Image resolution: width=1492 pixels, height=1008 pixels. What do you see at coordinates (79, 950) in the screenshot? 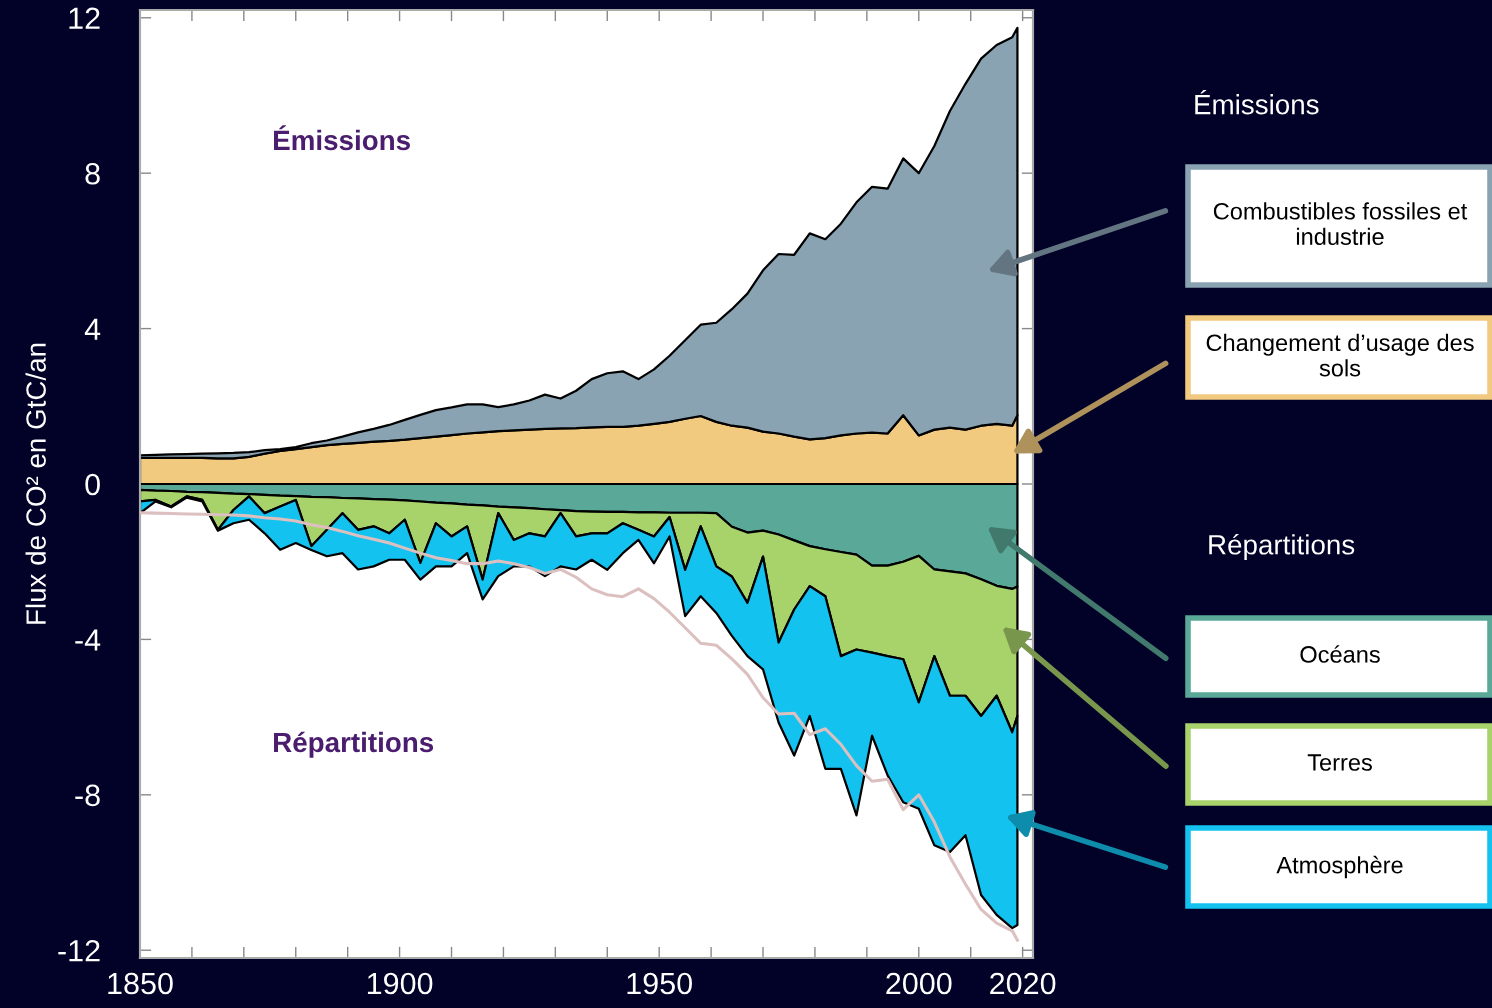
I see `y-tick-label: -12` at bounding box center [79, 950].